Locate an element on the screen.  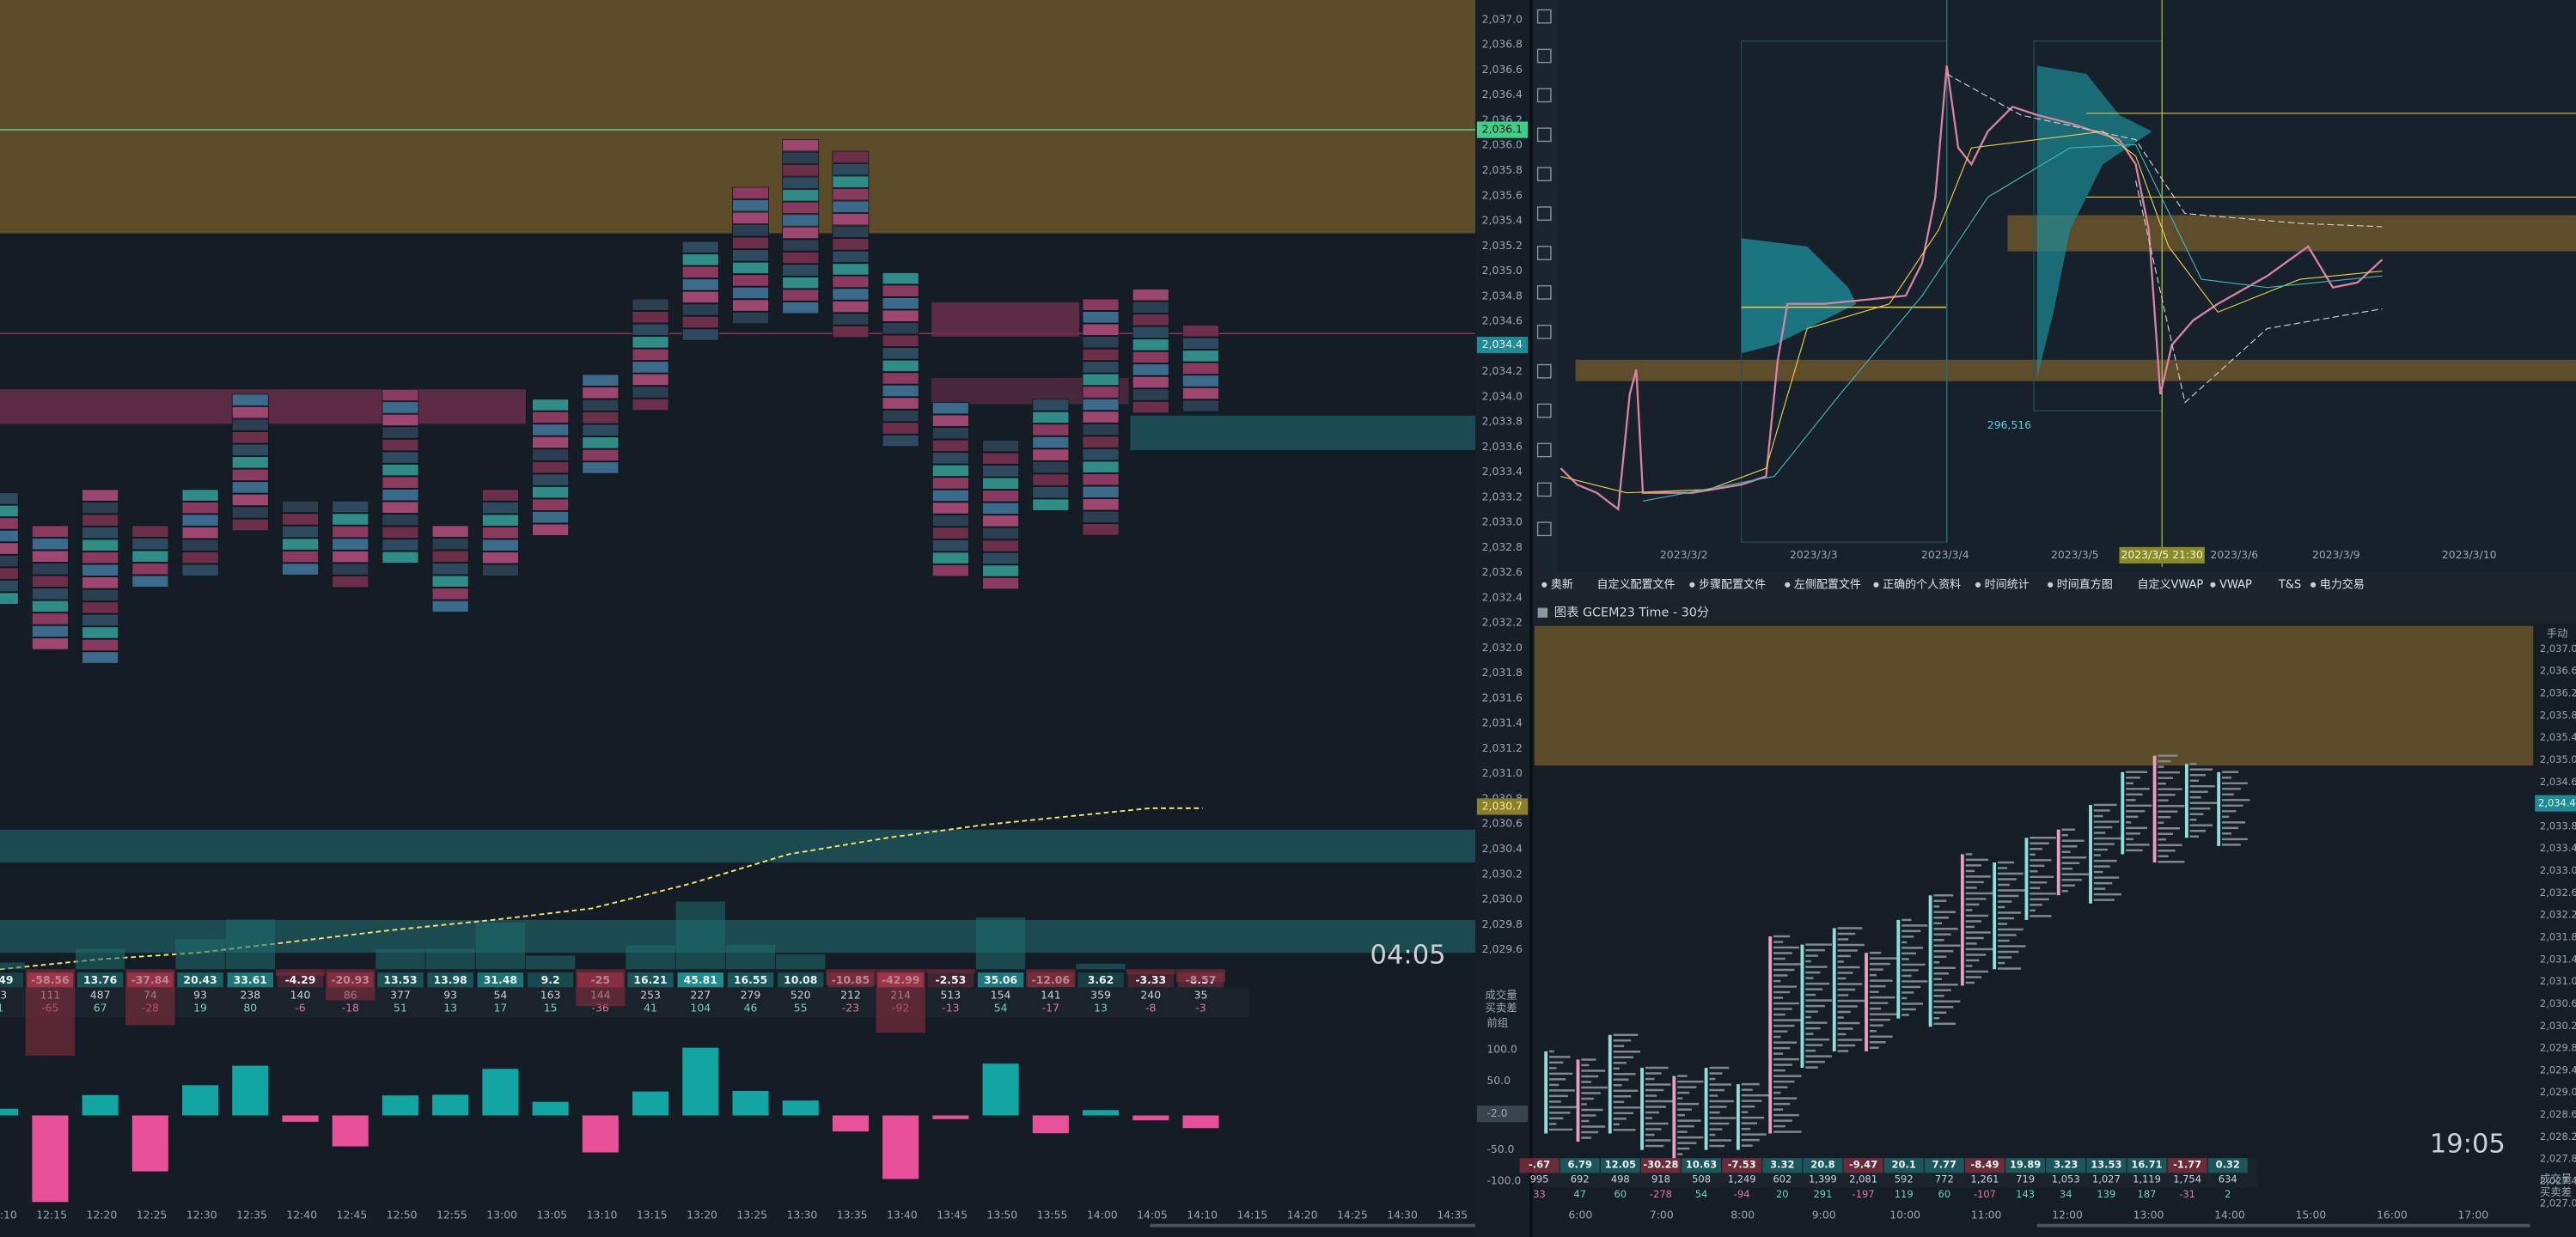
volume-value: 602 is located at coordinates (1782, 1179).